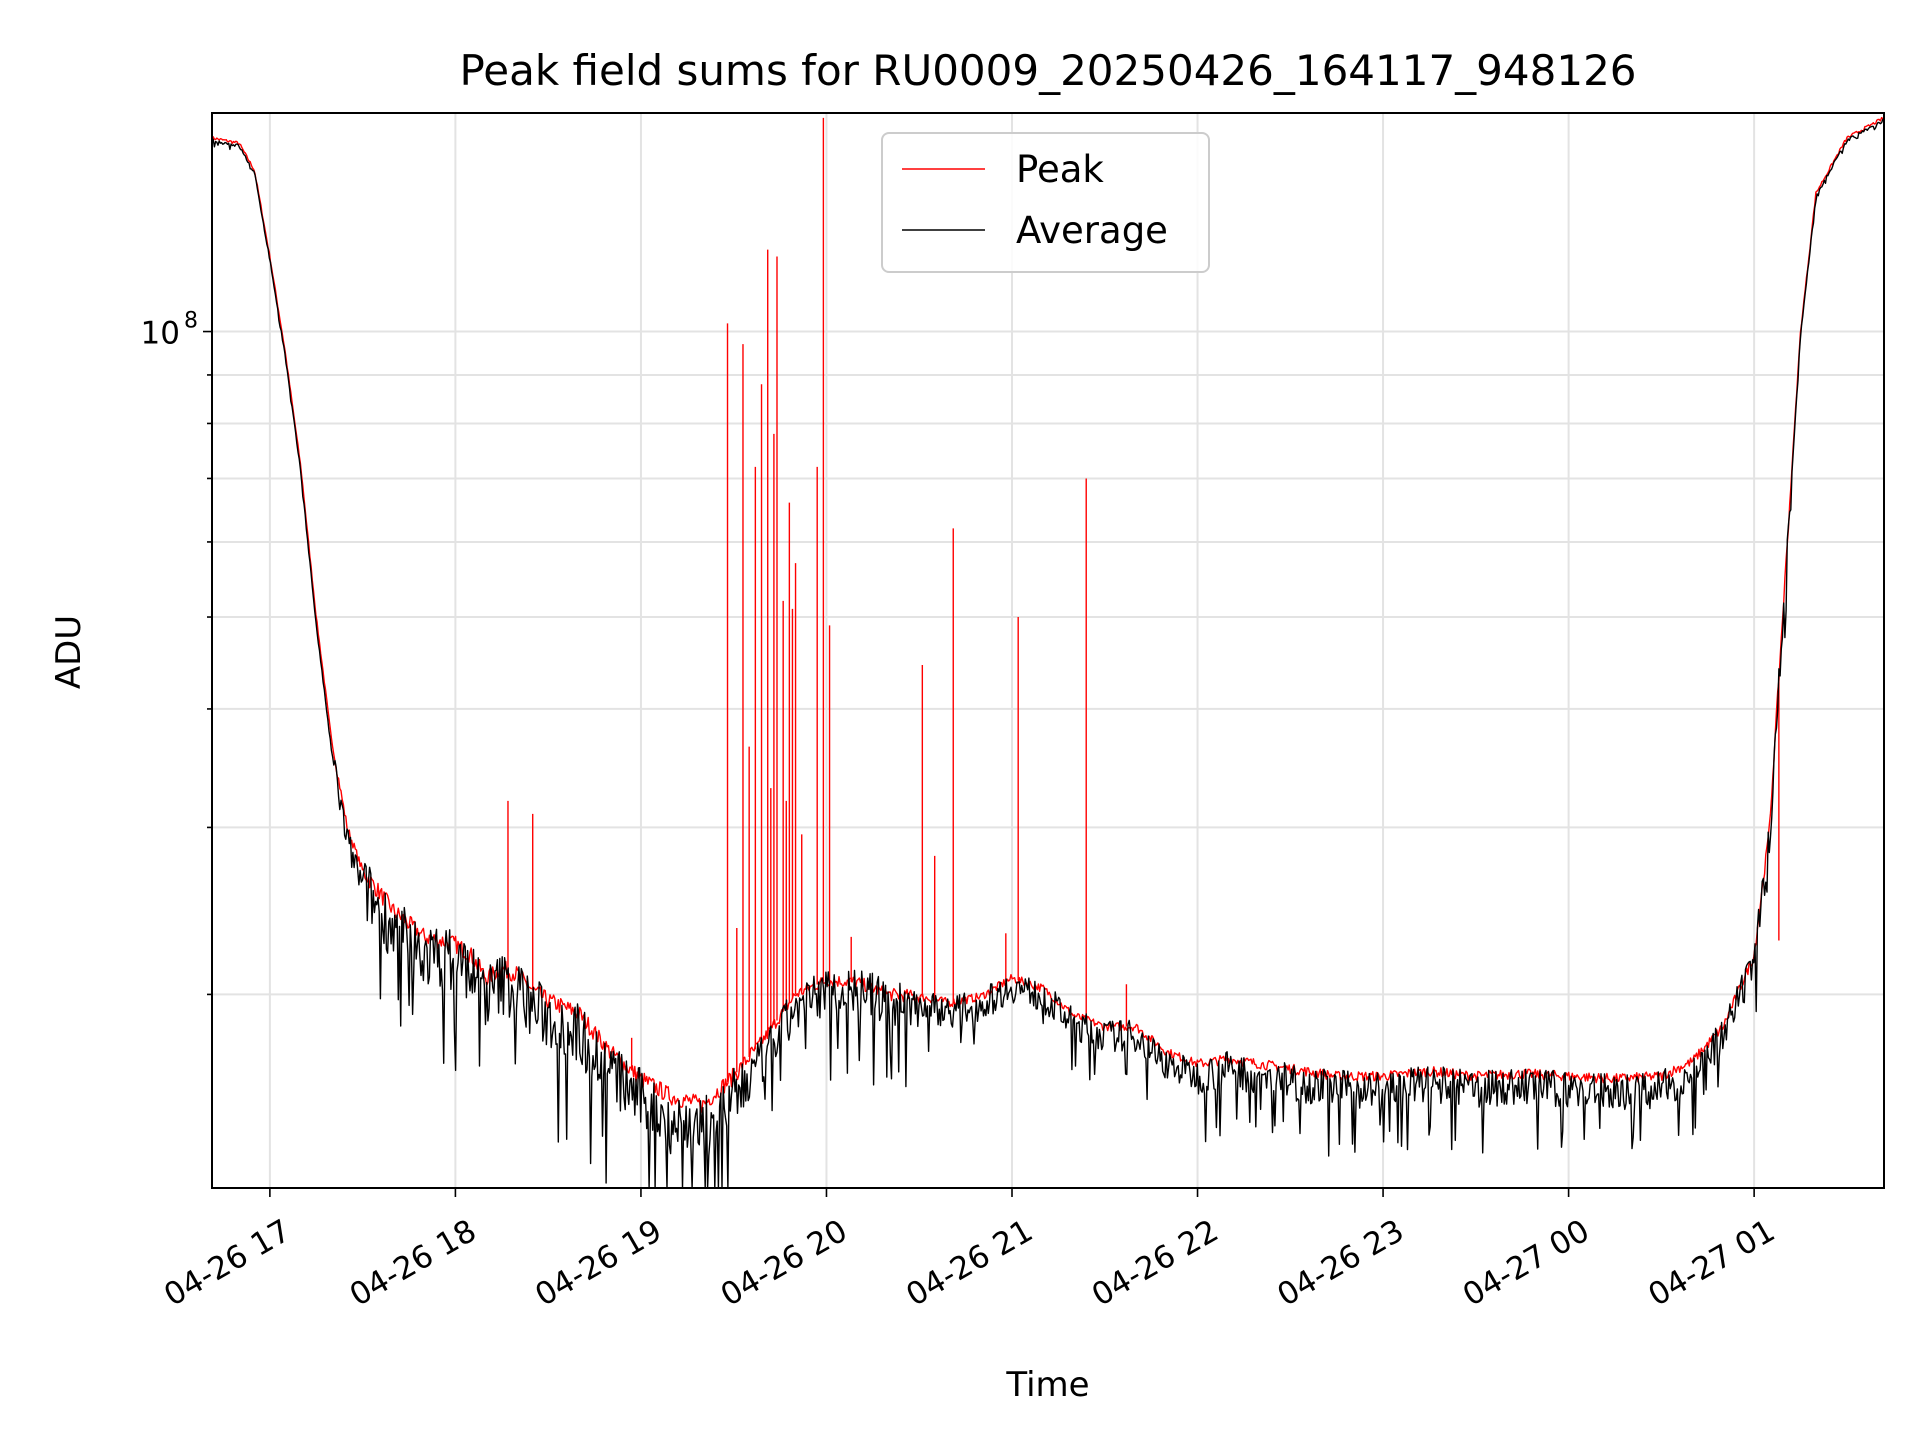 This screenshot has width=1920, height=1440. What do you see at coordinates (176, 652) in the screenshot?
I see `y-axis: 10 8` at bounding box center [176, 652].